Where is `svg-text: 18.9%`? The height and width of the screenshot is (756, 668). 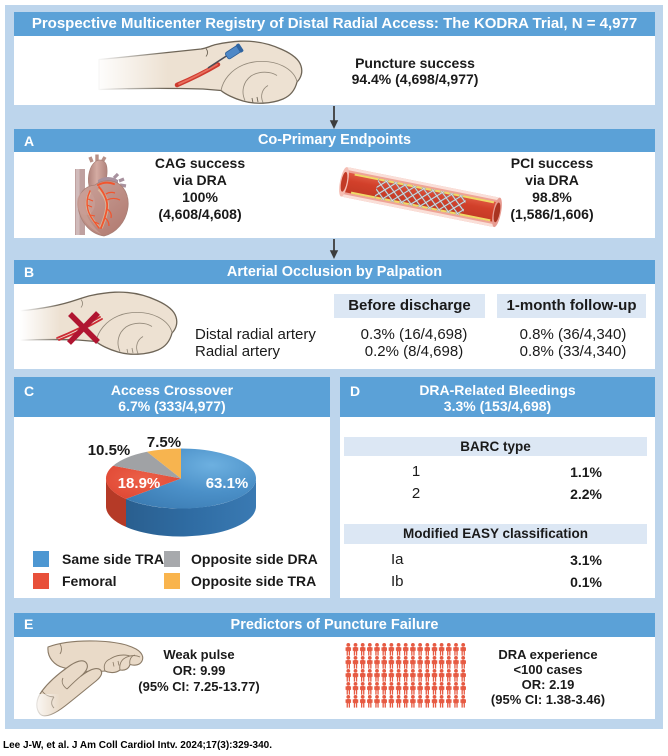
svg-text: 18.9% is located at coordinates (139, 483).